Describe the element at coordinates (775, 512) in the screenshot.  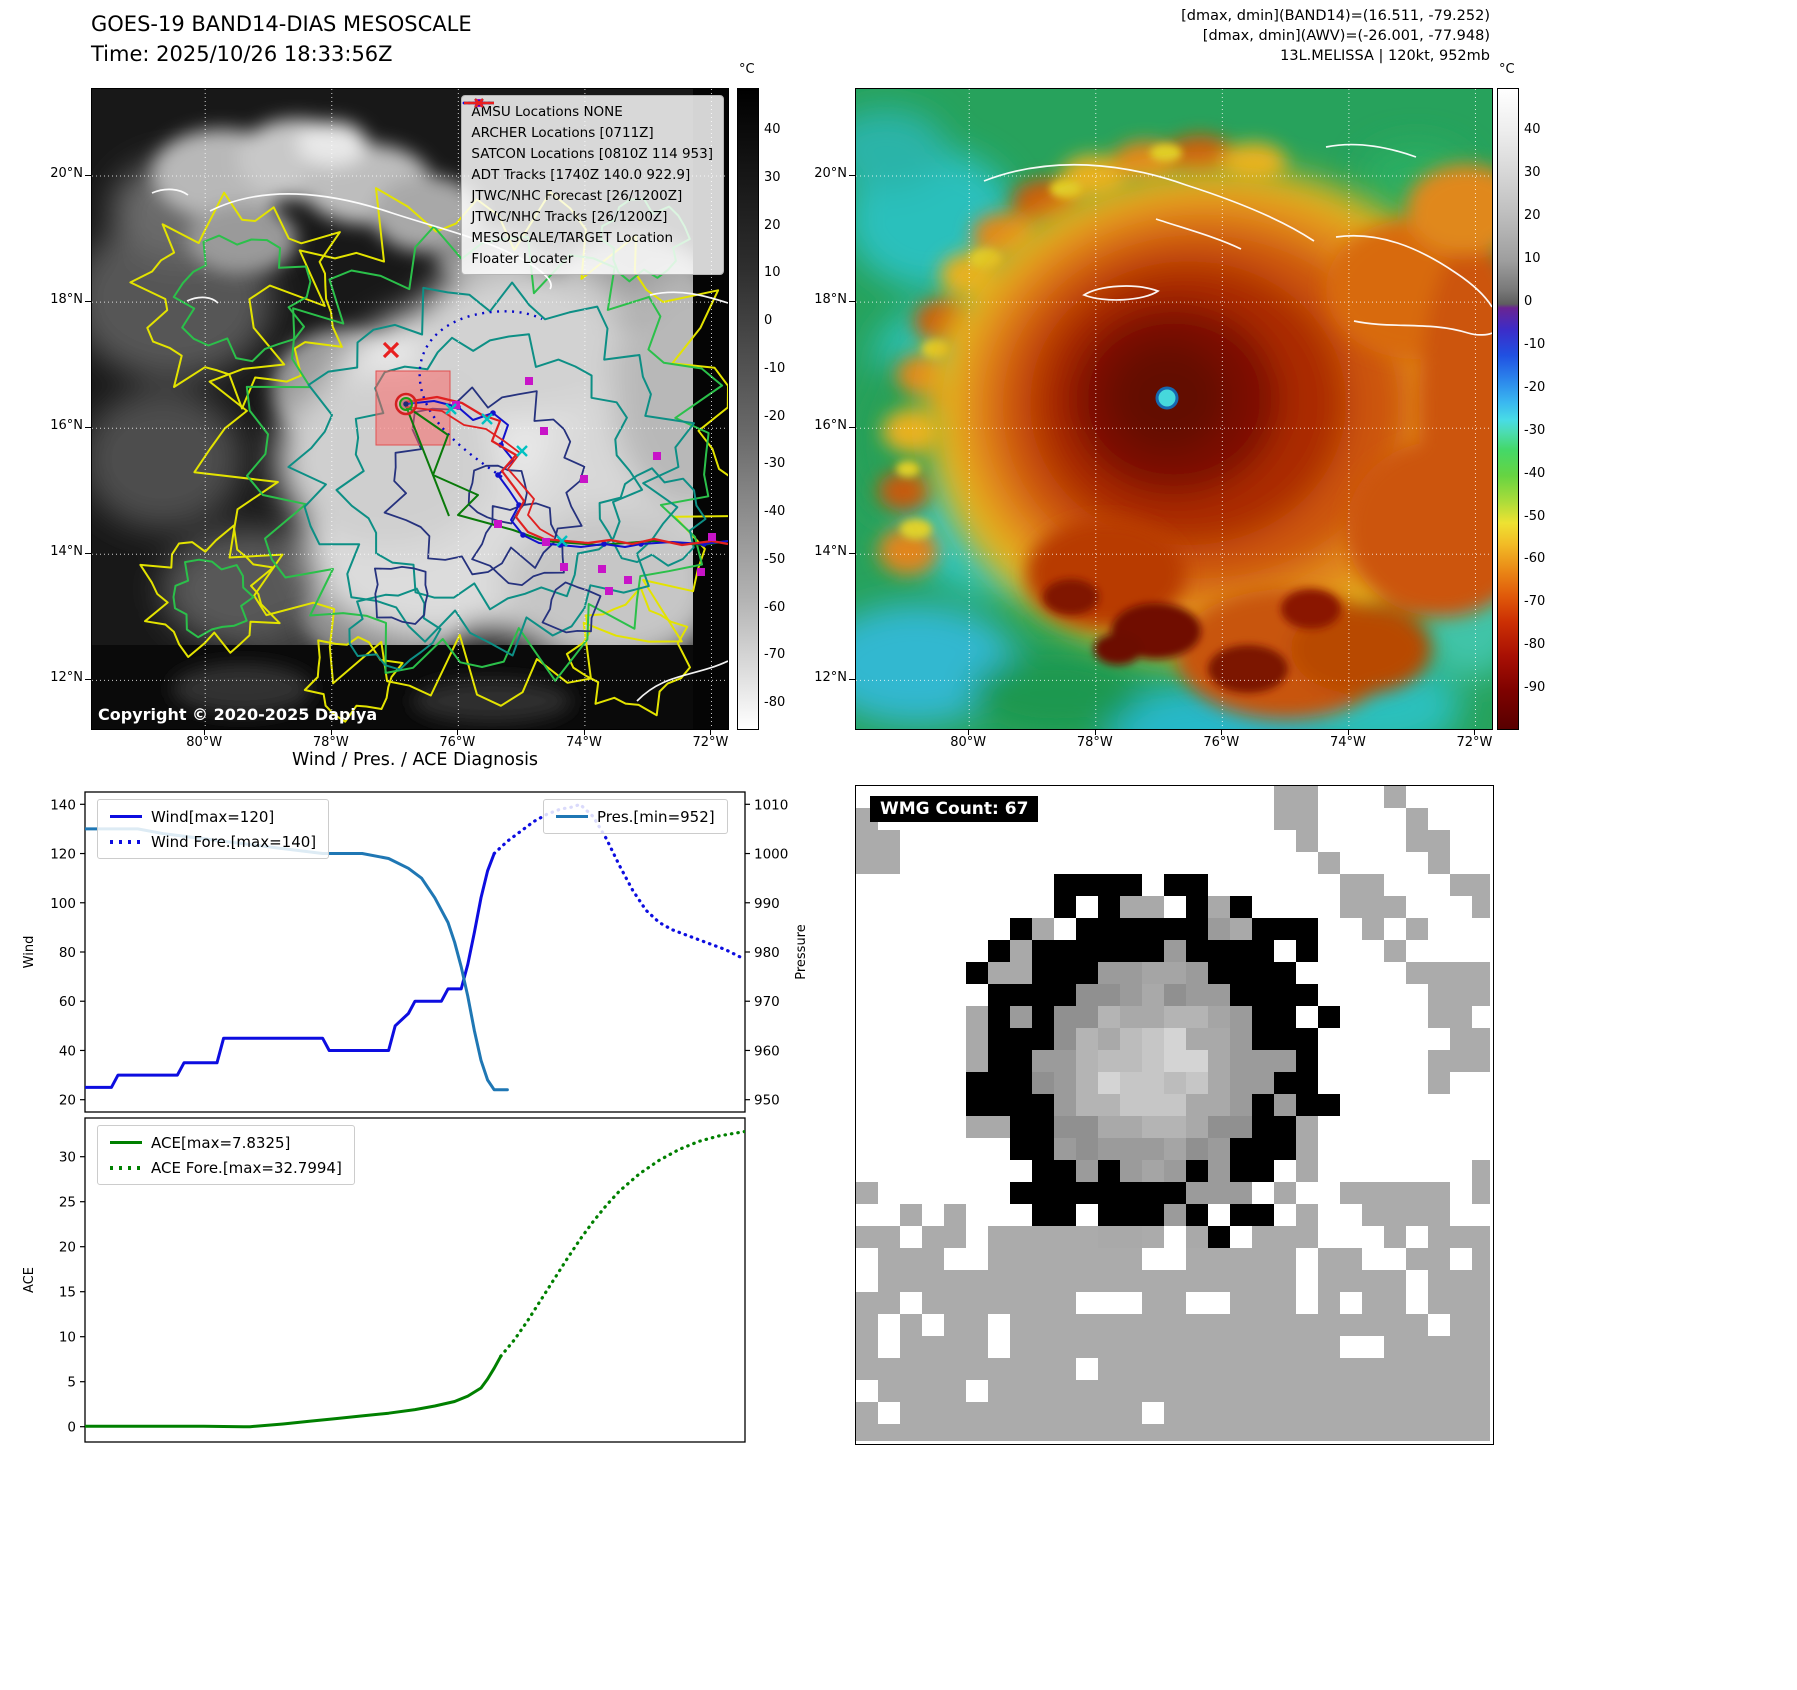
I see `colorbar-tick-label: -40` at that location.